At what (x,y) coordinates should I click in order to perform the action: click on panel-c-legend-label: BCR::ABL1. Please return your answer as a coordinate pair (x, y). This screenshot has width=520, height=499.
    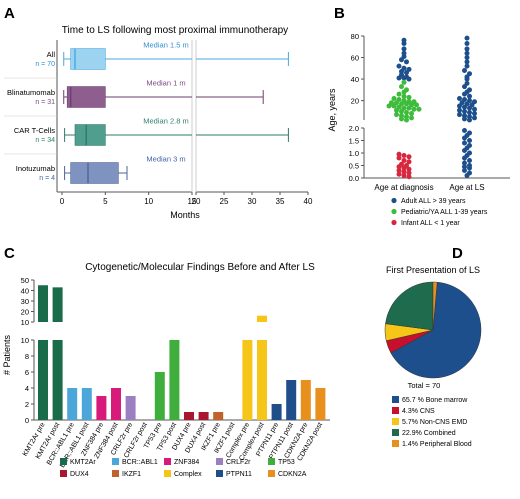
    Looking at the image, I should click on (140, 462).